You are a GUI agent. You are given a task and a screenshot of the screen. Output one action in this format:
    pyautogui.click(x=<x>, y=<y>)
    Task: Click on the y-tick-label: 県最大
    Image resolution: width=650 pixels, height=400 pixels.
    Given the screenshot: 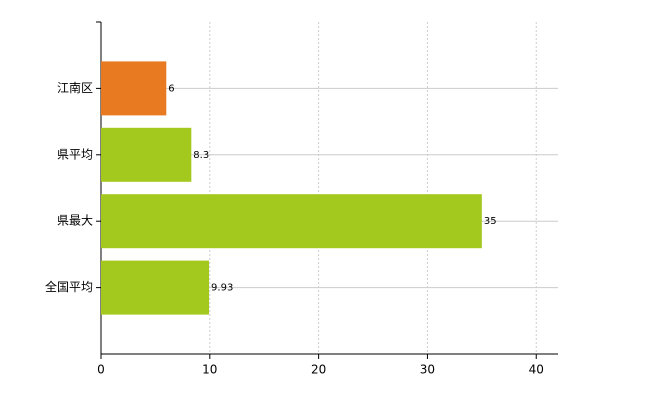 What is the action you would take?
    pyautogui.click(x=75, y=221)
    